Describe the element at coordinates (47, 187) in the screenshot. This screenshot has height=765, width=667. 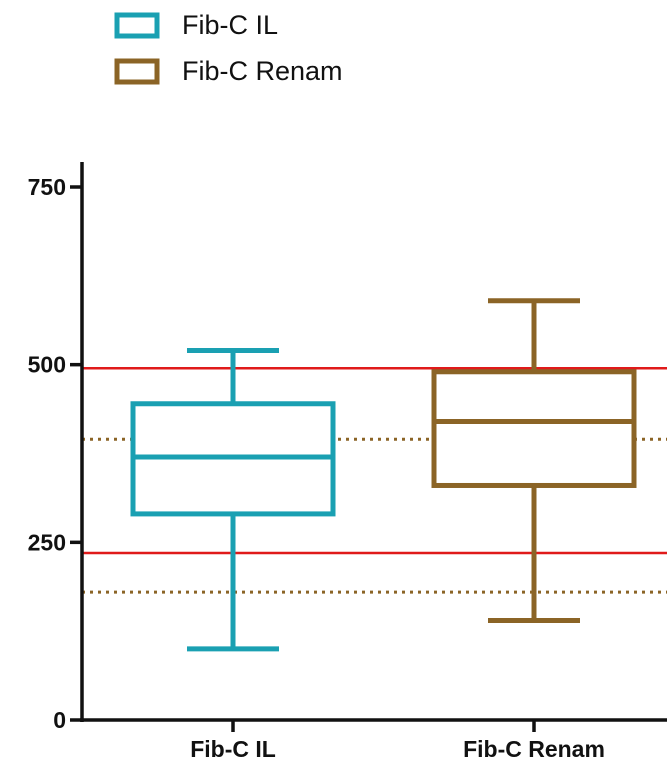
I see `y-tick-label: 750` at that location.